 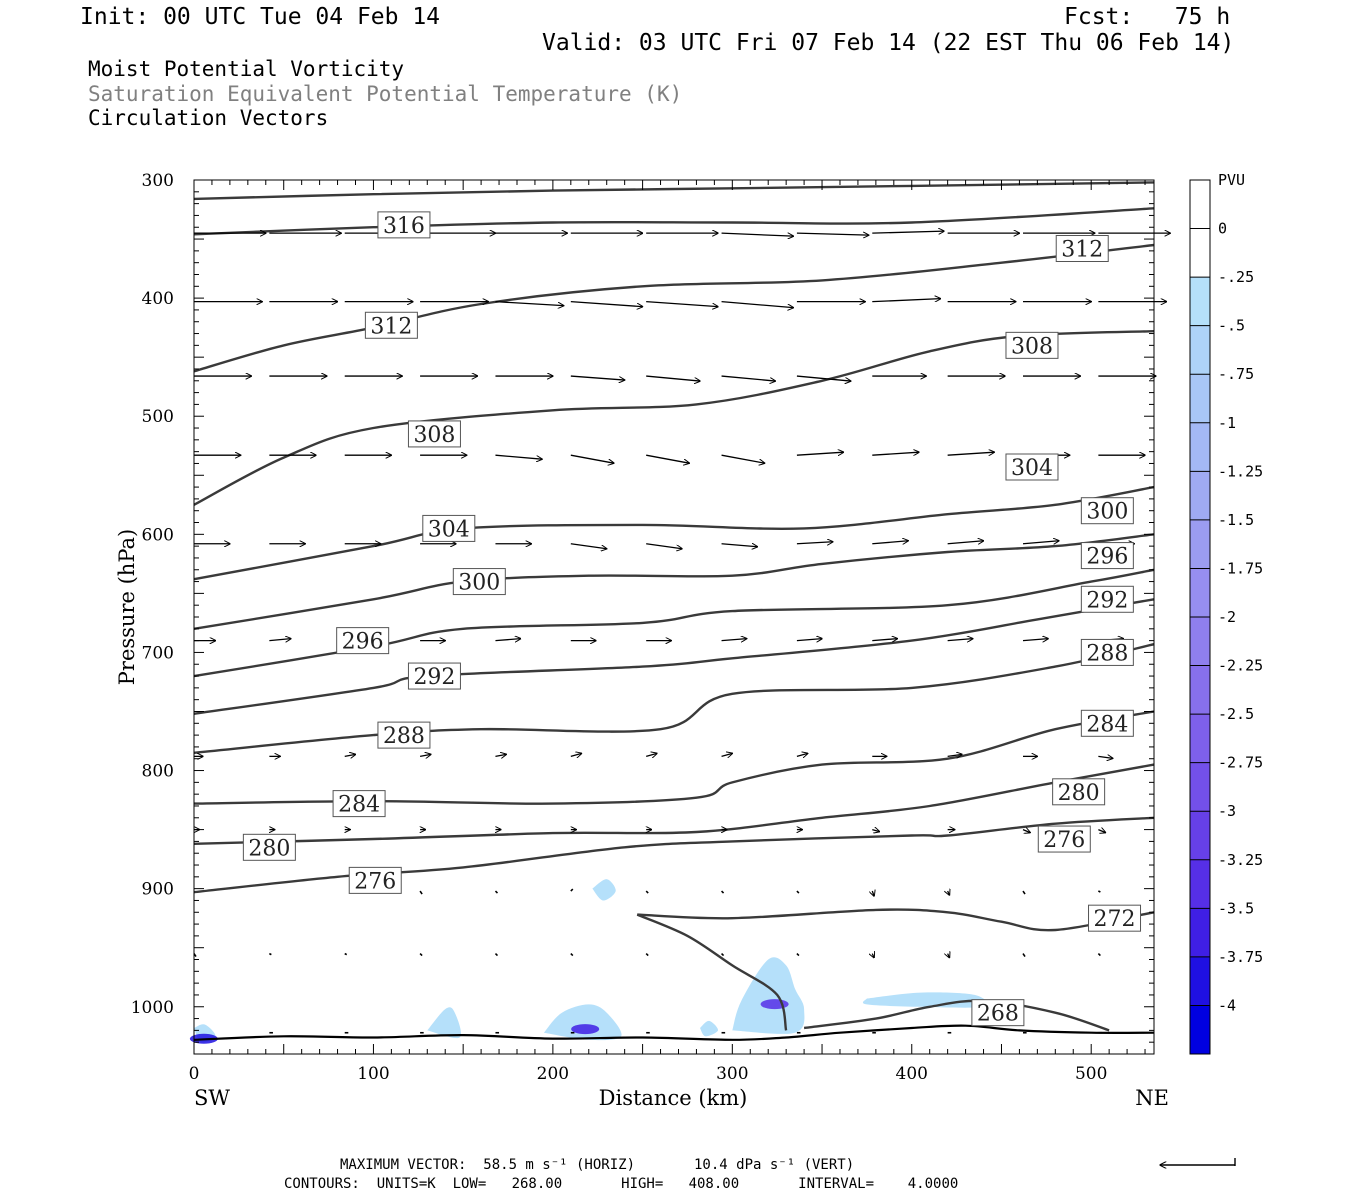 I want to click on contour-label: 292, so click(x=434, y=677).